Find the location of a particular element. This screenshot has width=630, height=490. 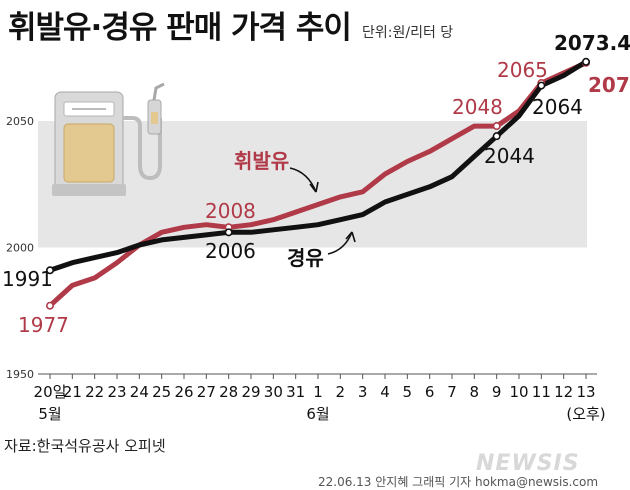

unit-label: 단위:원/리터 당 is located at coordinates (407, 33).